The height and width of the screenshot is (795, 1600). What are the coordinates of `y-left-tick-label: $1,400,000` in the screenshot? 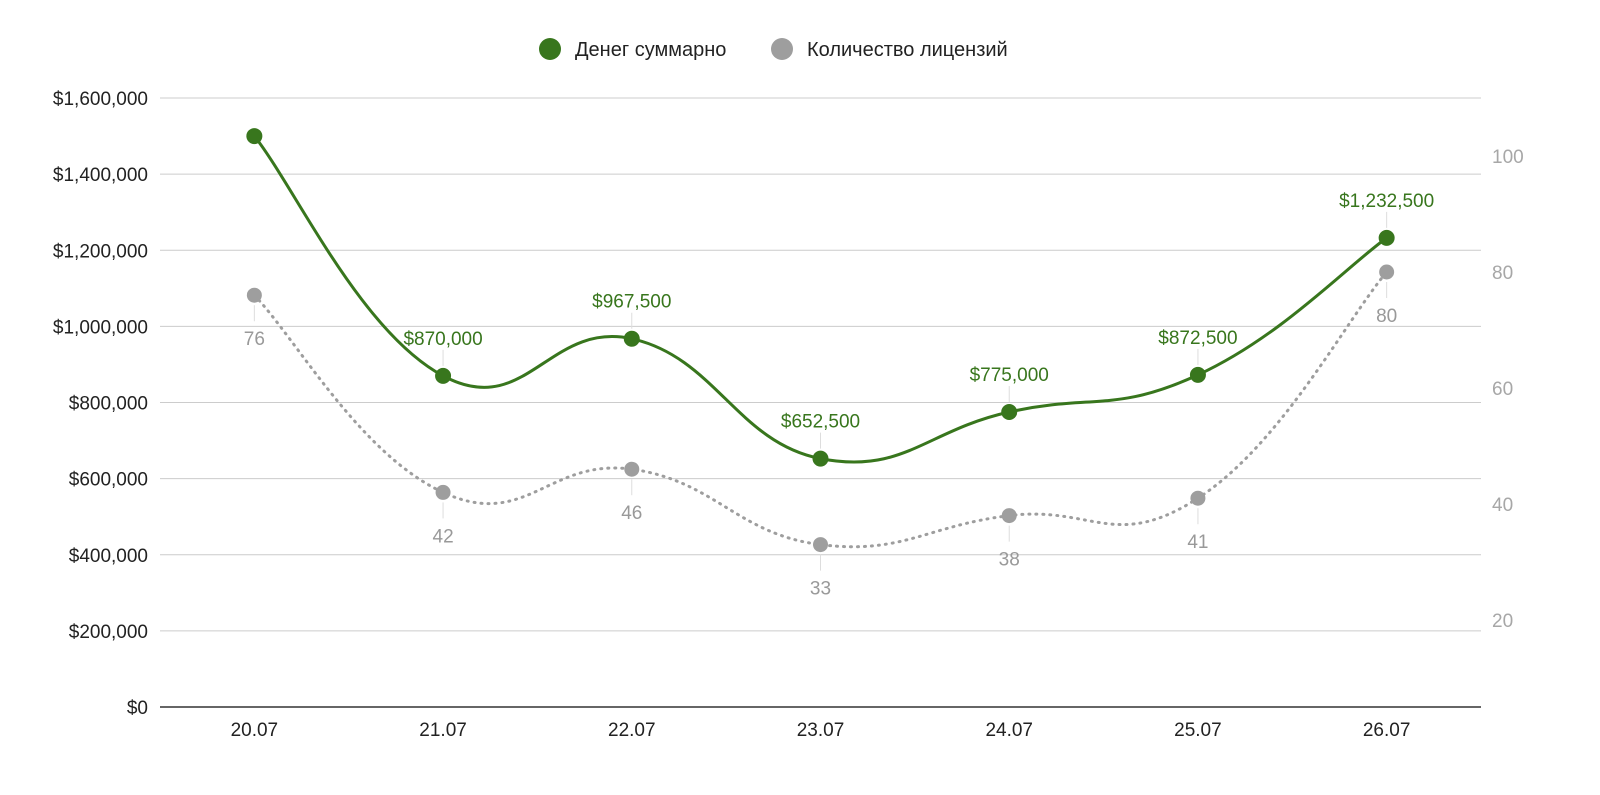 It's located at (100, 175).